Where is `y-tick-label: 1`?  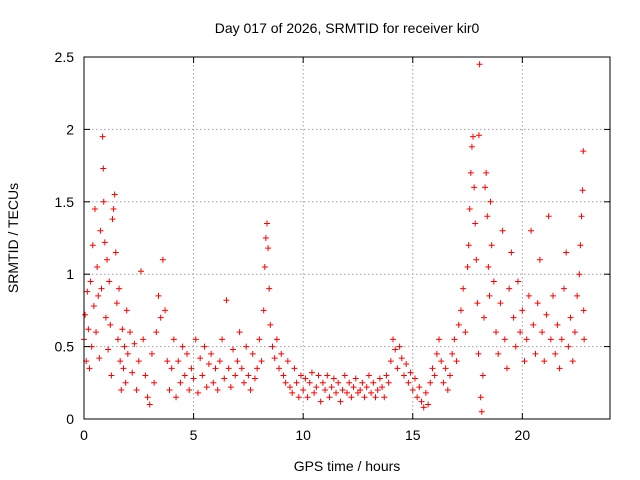
y-tick-label: 1 is located at coordinates (70, 274).